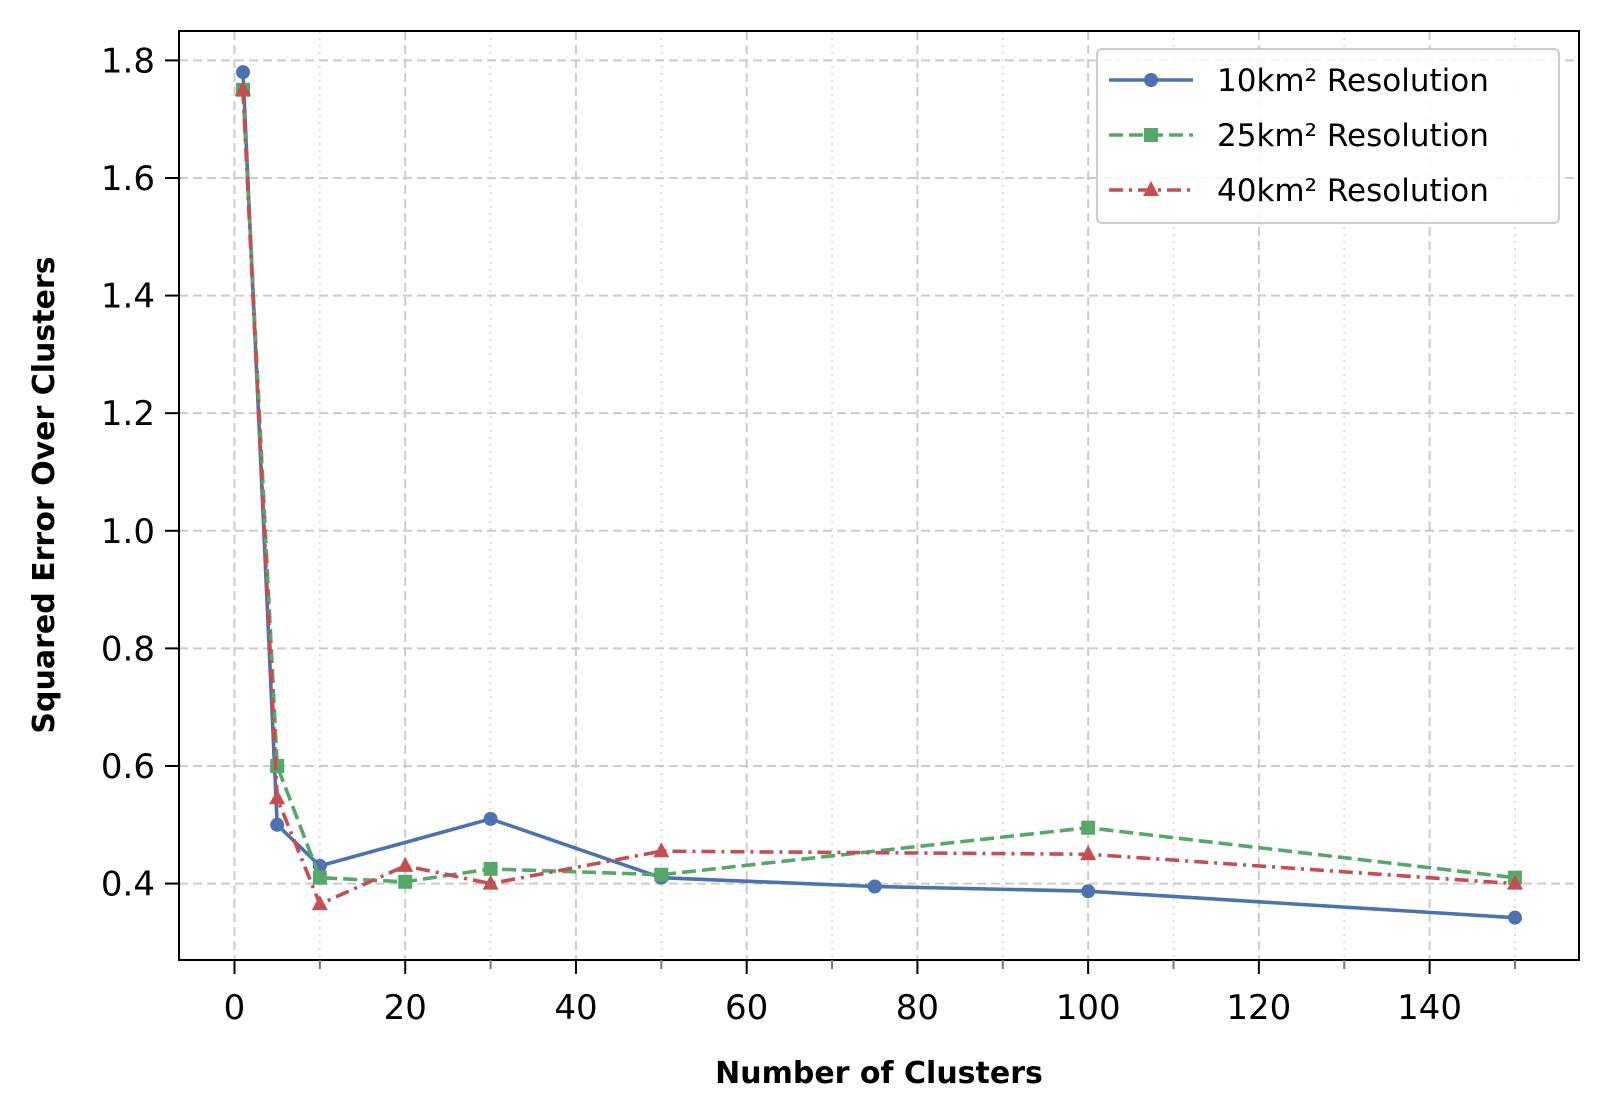 Image resolution: width=1603 pixels, height=1118 pixels. Describe the element at coordinates (405, 1008) in the screenshot. I see `x-tick-label: 20` at that location.